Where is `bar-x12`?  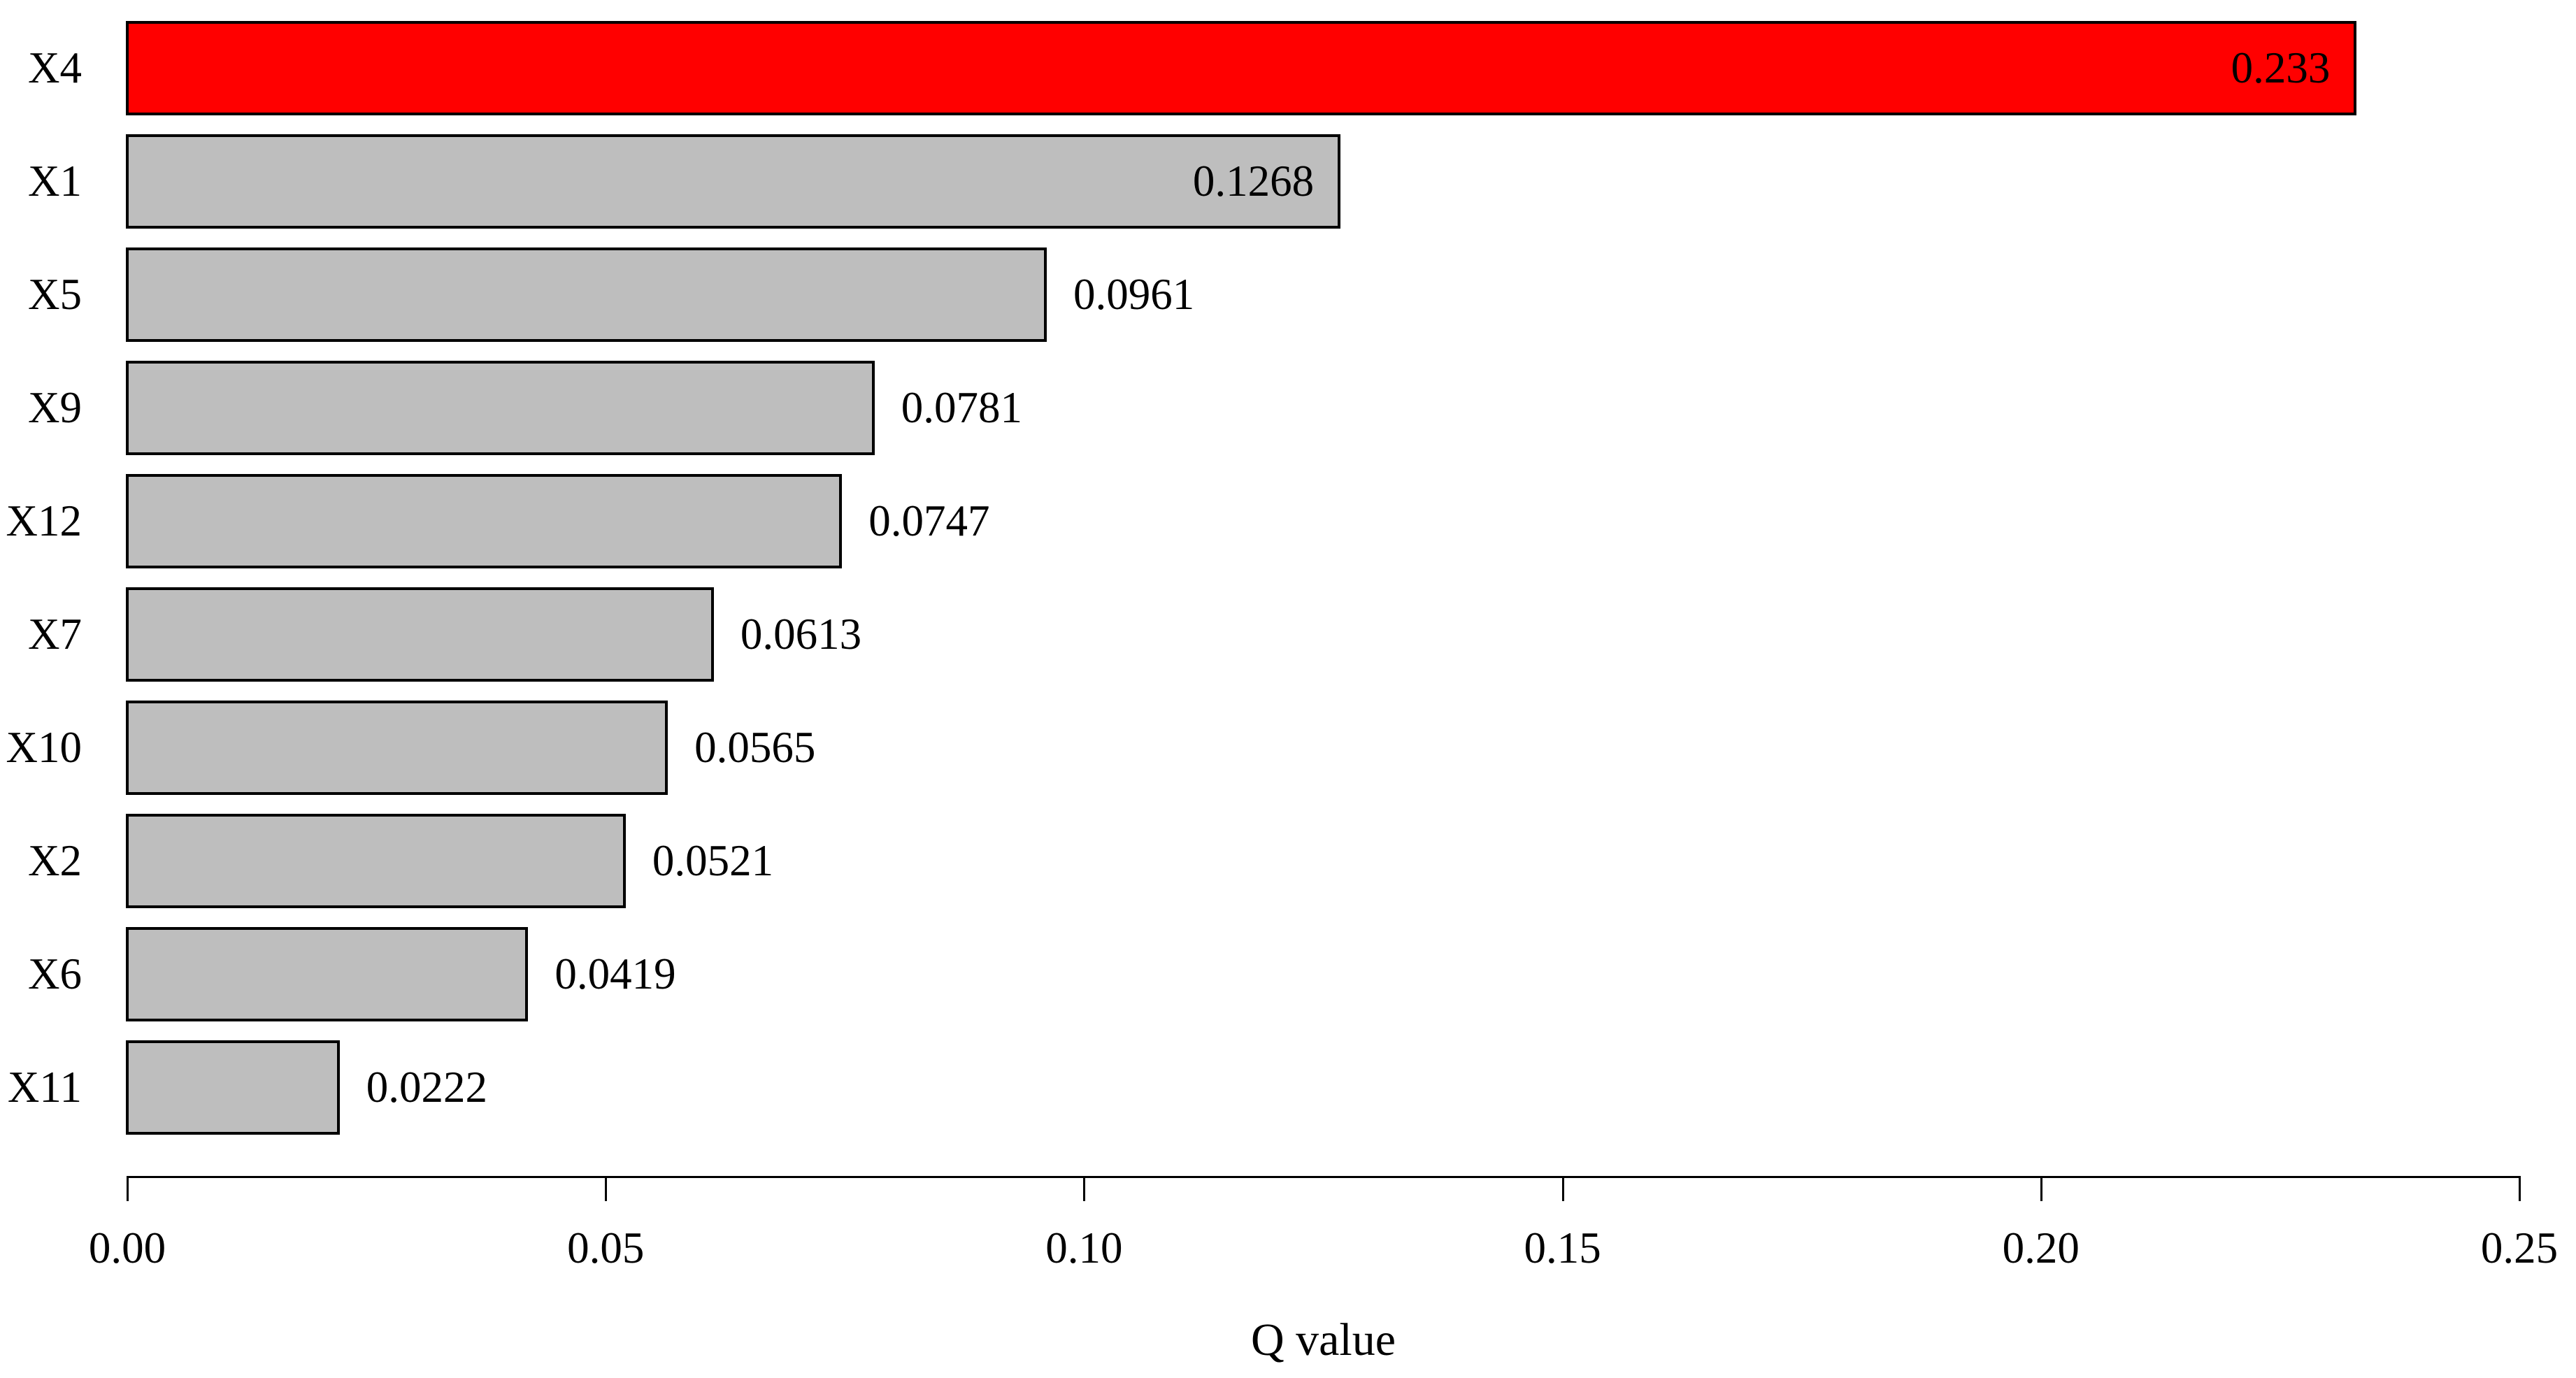
bar-x12 is located at coordinates (484, 521).